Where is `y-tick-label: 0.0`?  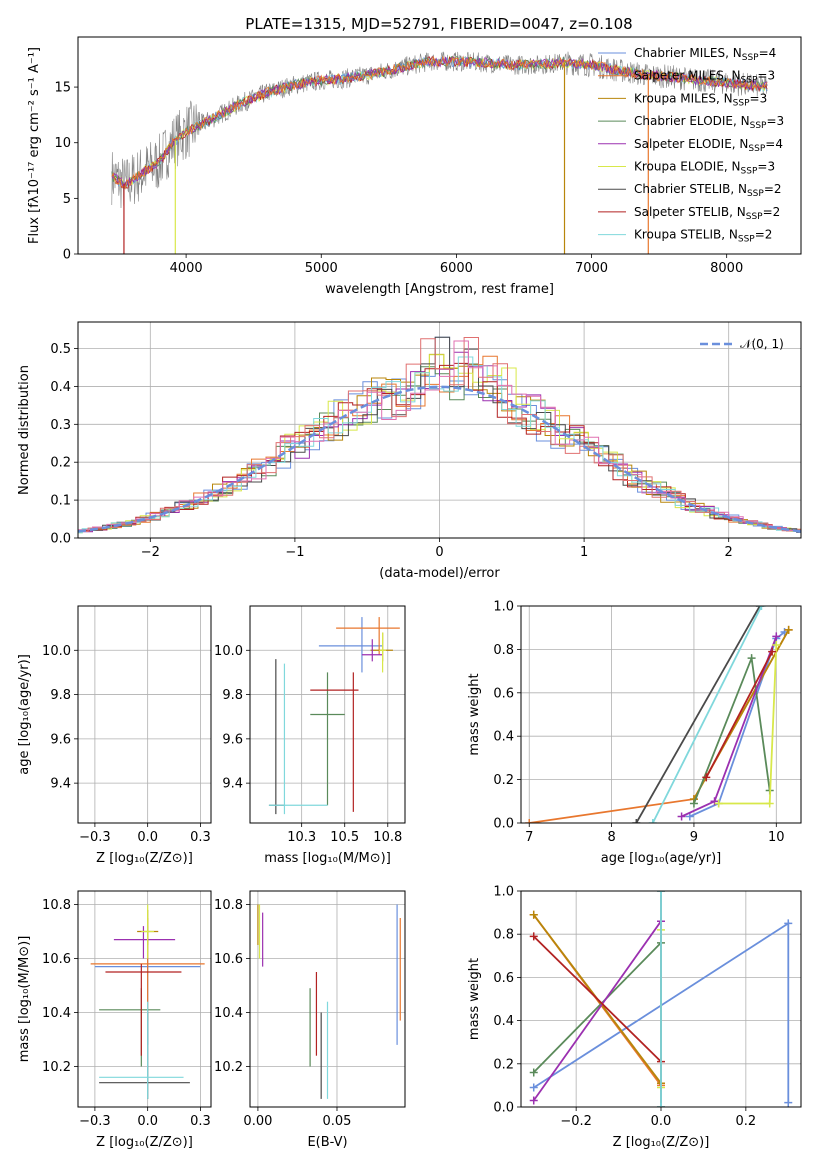
y-tick-label: 0.0 is located at coordinates (503, 824).